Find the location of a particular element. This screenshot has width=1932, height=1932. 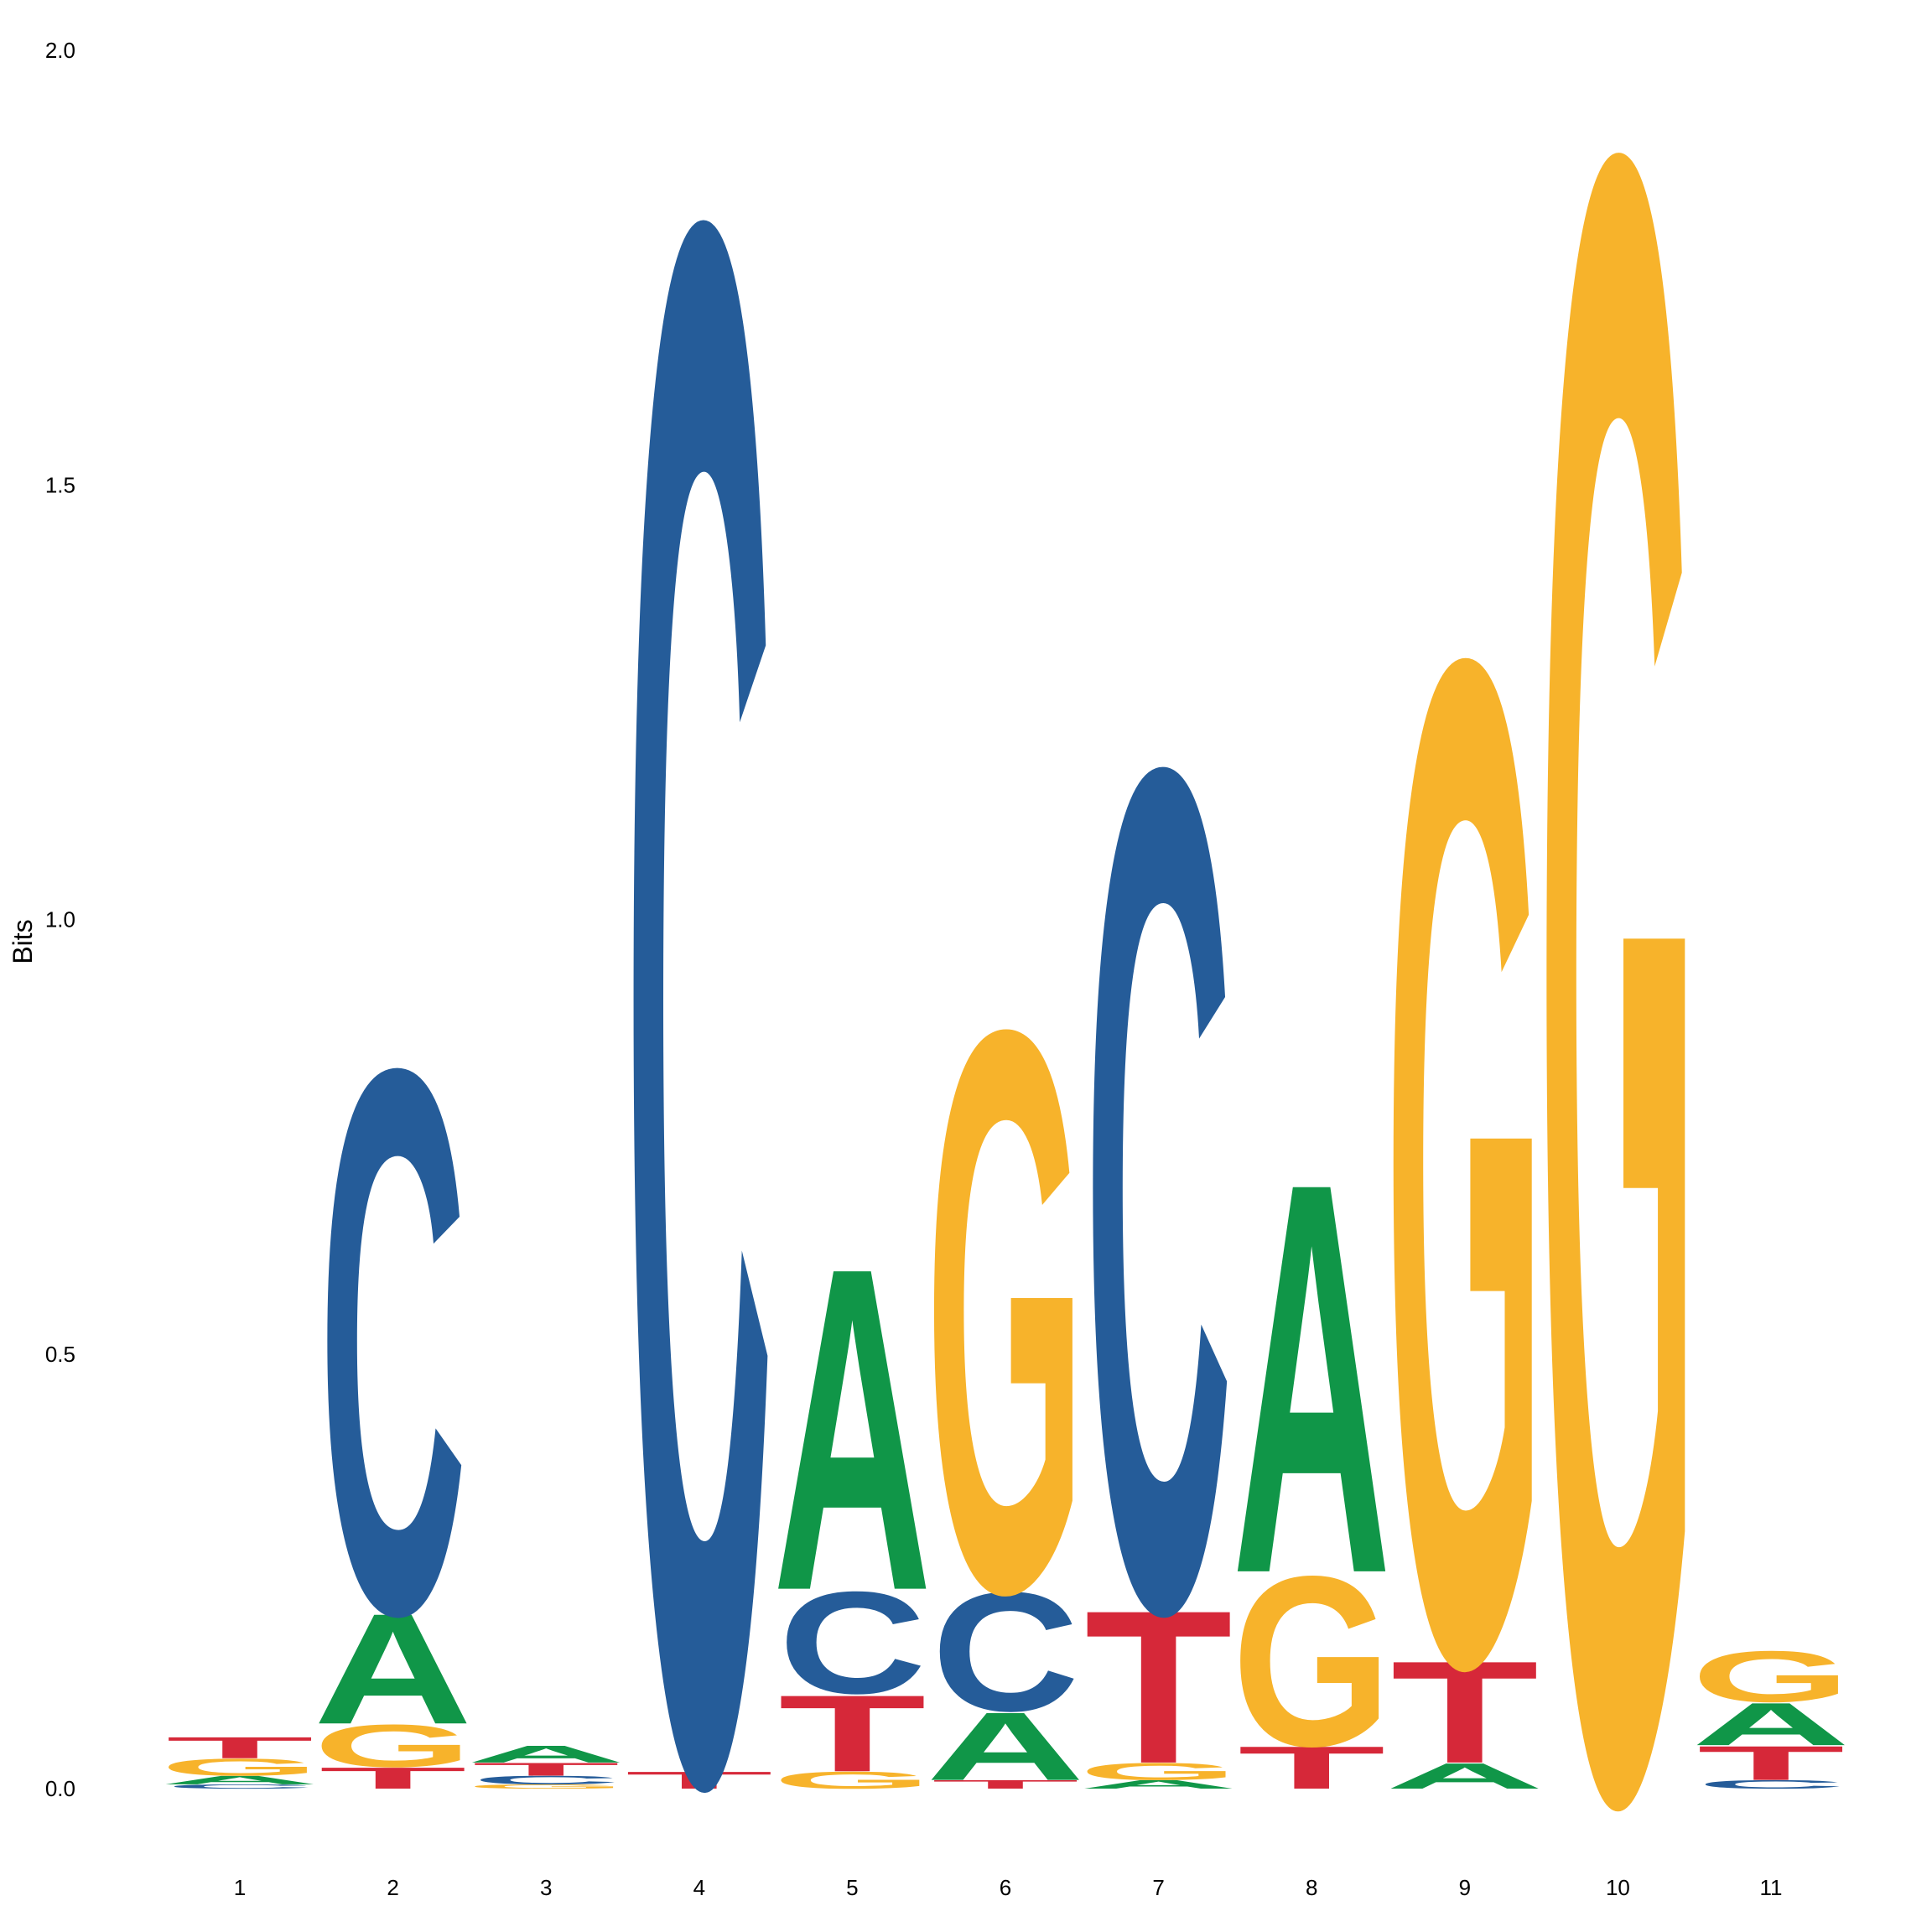

x-tick-label: 7 is located at coordinates (1158, 1887).